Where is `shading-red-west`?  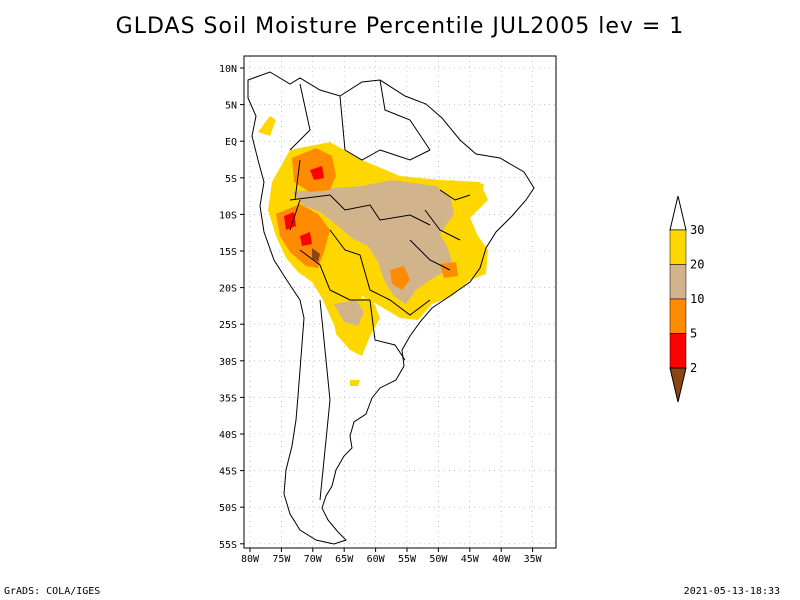
shading-red-west is located at coordinates (290, 221).